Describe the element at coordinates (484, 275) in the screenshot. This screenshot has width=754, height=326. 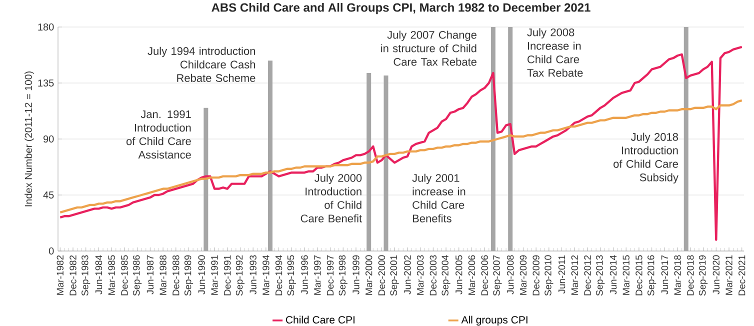
I see `x-tick-label: Dec-2006` at that location.